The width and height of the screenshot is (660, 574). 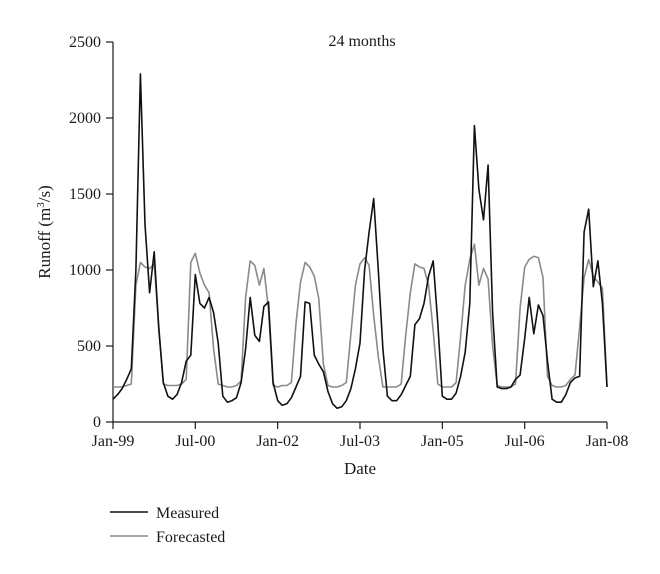 I want to click on y-axis-ticks: 0 500 1000 1500 2000 2500, so click(x=91, y=232).